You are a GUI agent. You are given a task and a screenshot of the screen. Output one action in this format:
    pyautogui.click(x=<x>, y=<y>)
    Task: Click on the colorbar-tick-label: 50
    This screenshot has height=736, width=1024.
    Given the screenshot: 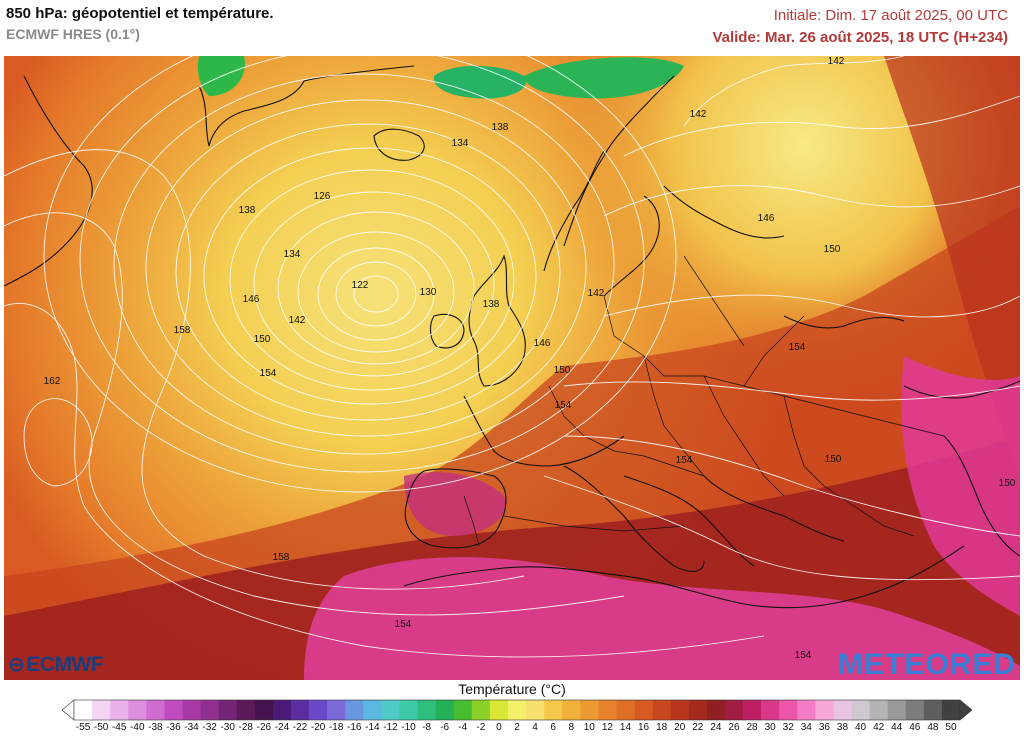 What is the action you would take?
    pyautogui.click(x=951, y=727)
    